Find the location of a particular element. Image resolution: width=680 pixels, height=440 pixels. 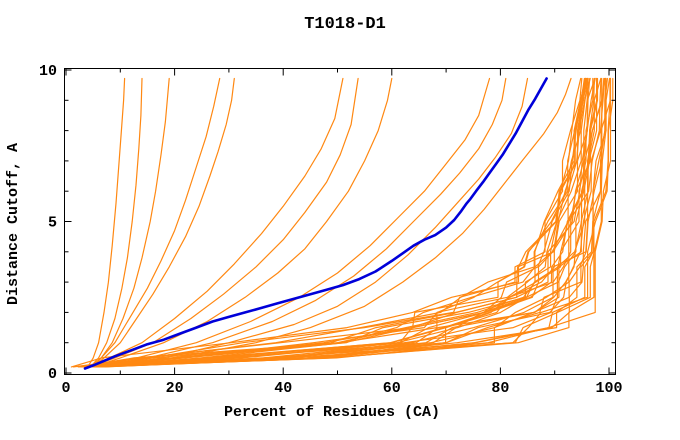

x-tick-label: 80 is located at coordinates (500, 388).